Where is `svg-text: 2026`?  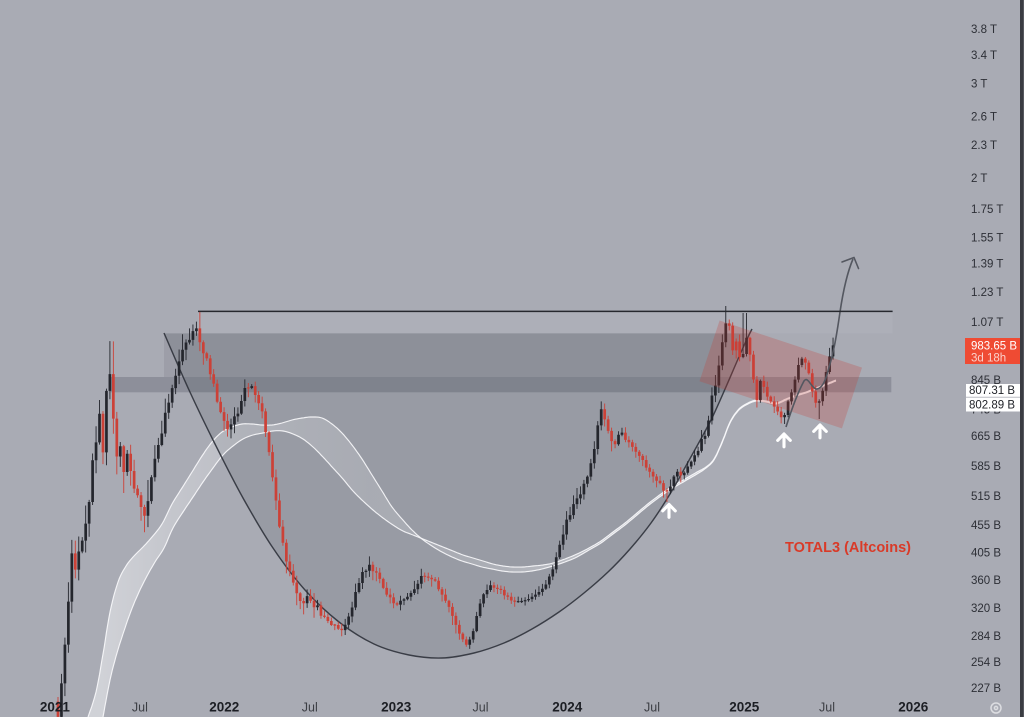
svg-text: 2026 is located at coordinates (913, 707).